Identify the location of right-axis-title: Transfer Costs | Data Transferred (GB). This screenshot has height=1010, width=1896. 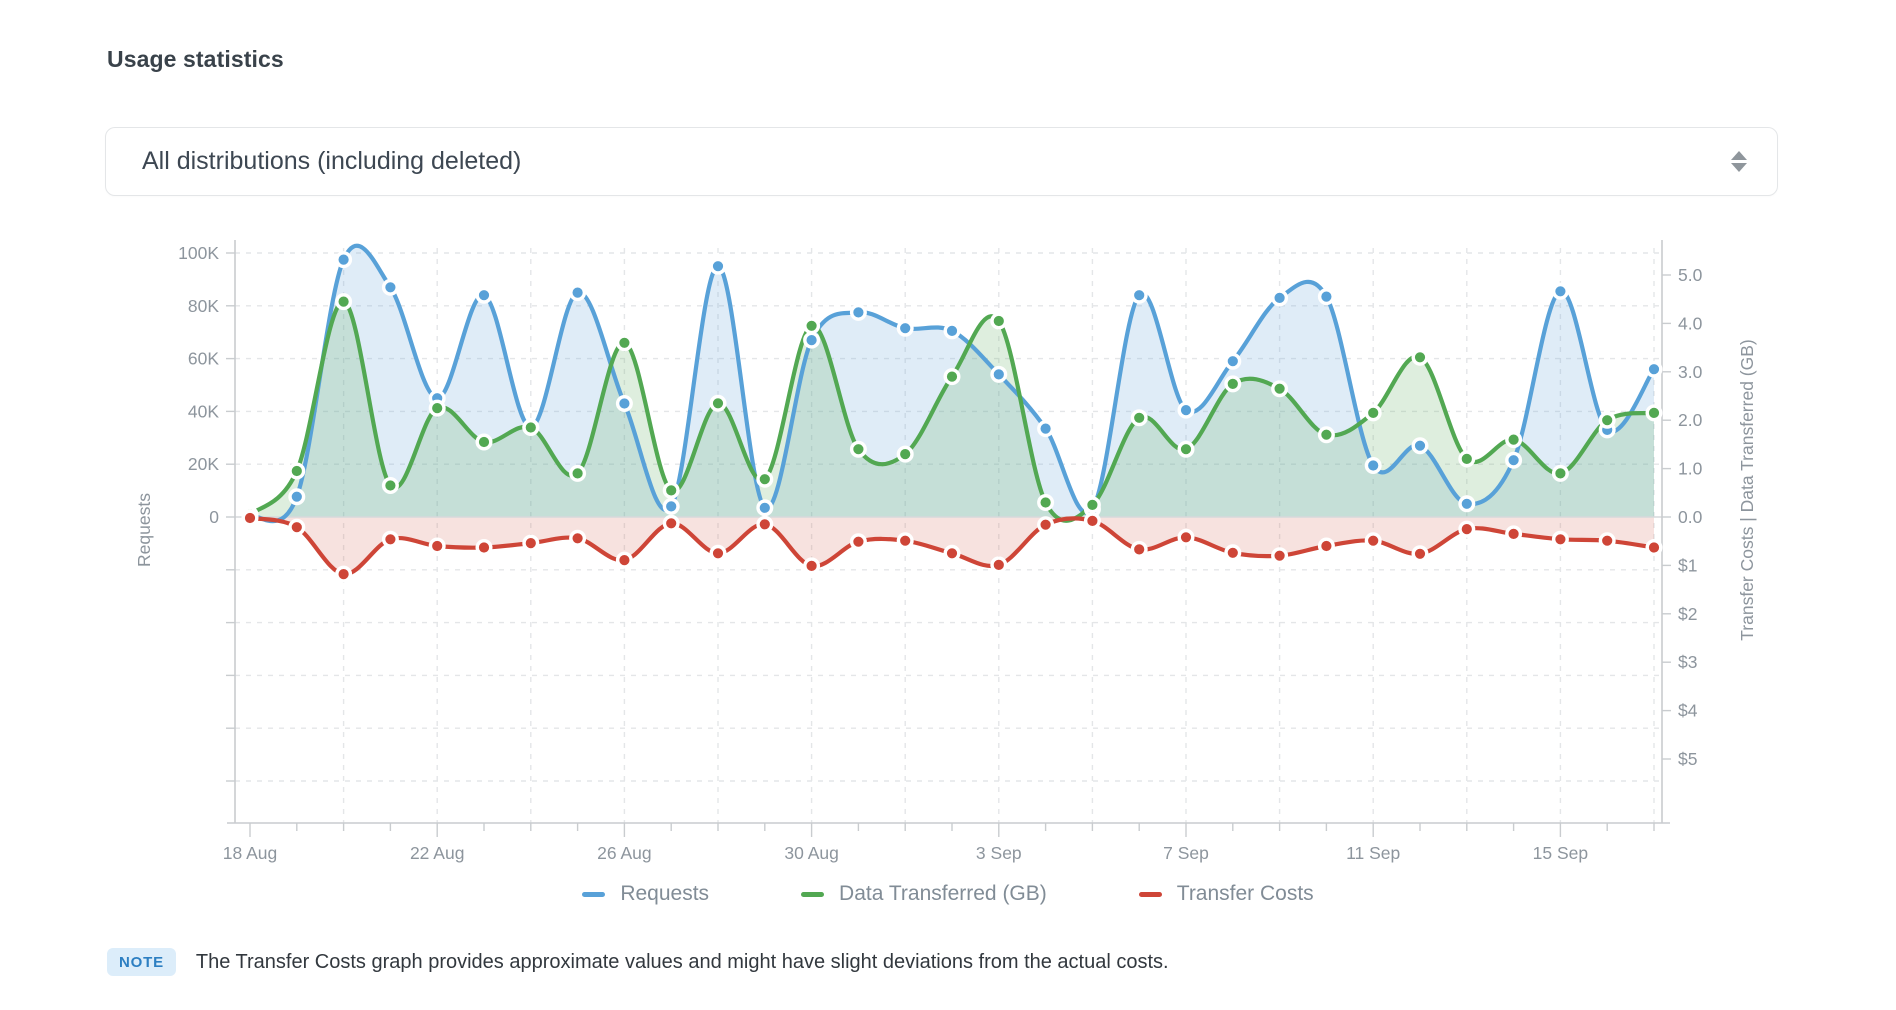
(1747, 489).